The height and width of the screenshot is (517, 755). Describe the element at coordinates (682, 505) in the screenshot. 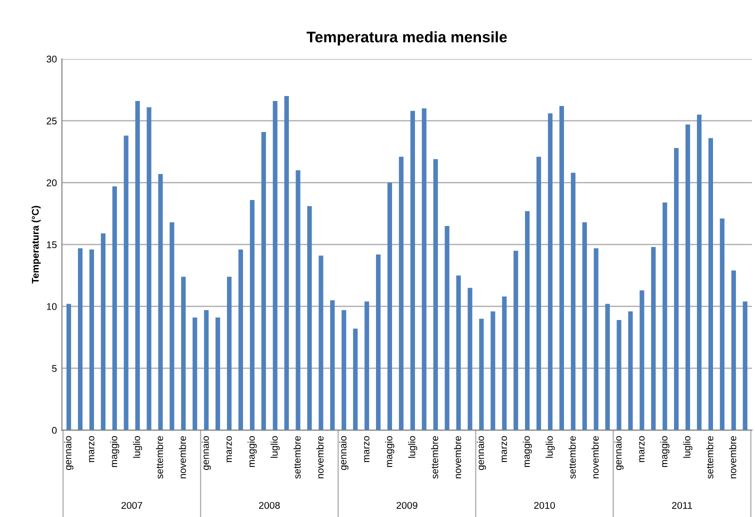

I see `text: 2011` at that location.